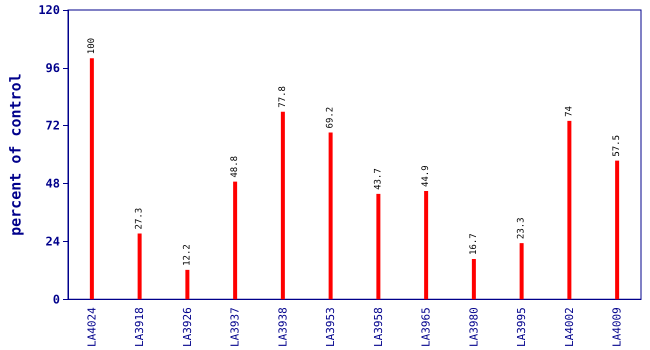  What do you see at coordinates (235, 167) in the screenshot?
I see `data-label: 48.8` at bounding box center [235, 167].